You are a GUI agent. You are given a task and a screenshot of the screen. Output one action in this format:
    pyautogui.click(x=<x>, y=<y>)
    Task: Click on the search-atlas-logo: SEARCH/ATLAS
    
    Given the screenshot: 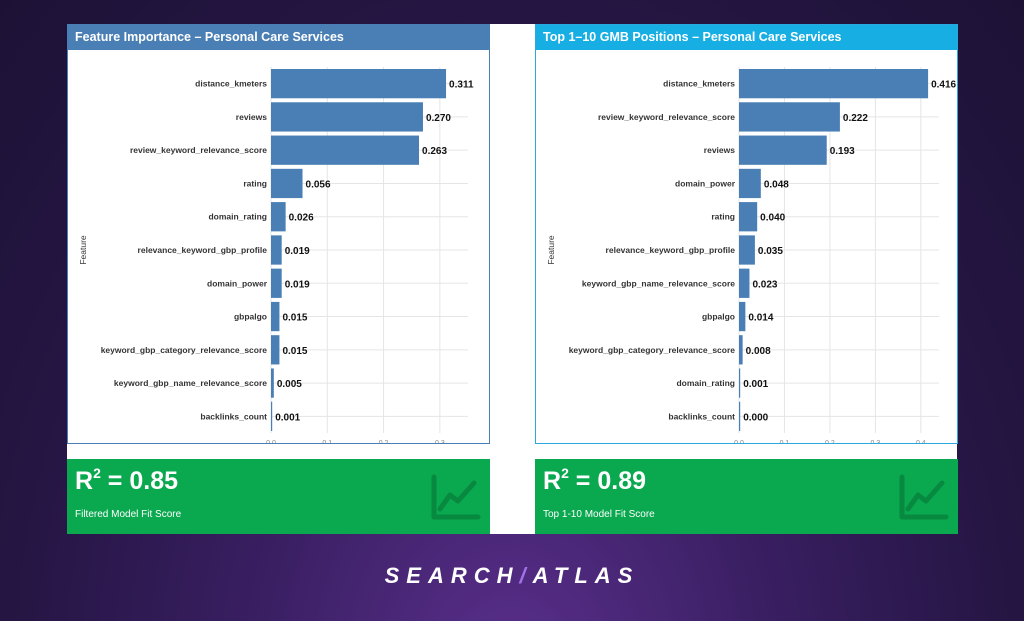 What is the action you would take?
    pyautogui.click(x=512, y=576)
    